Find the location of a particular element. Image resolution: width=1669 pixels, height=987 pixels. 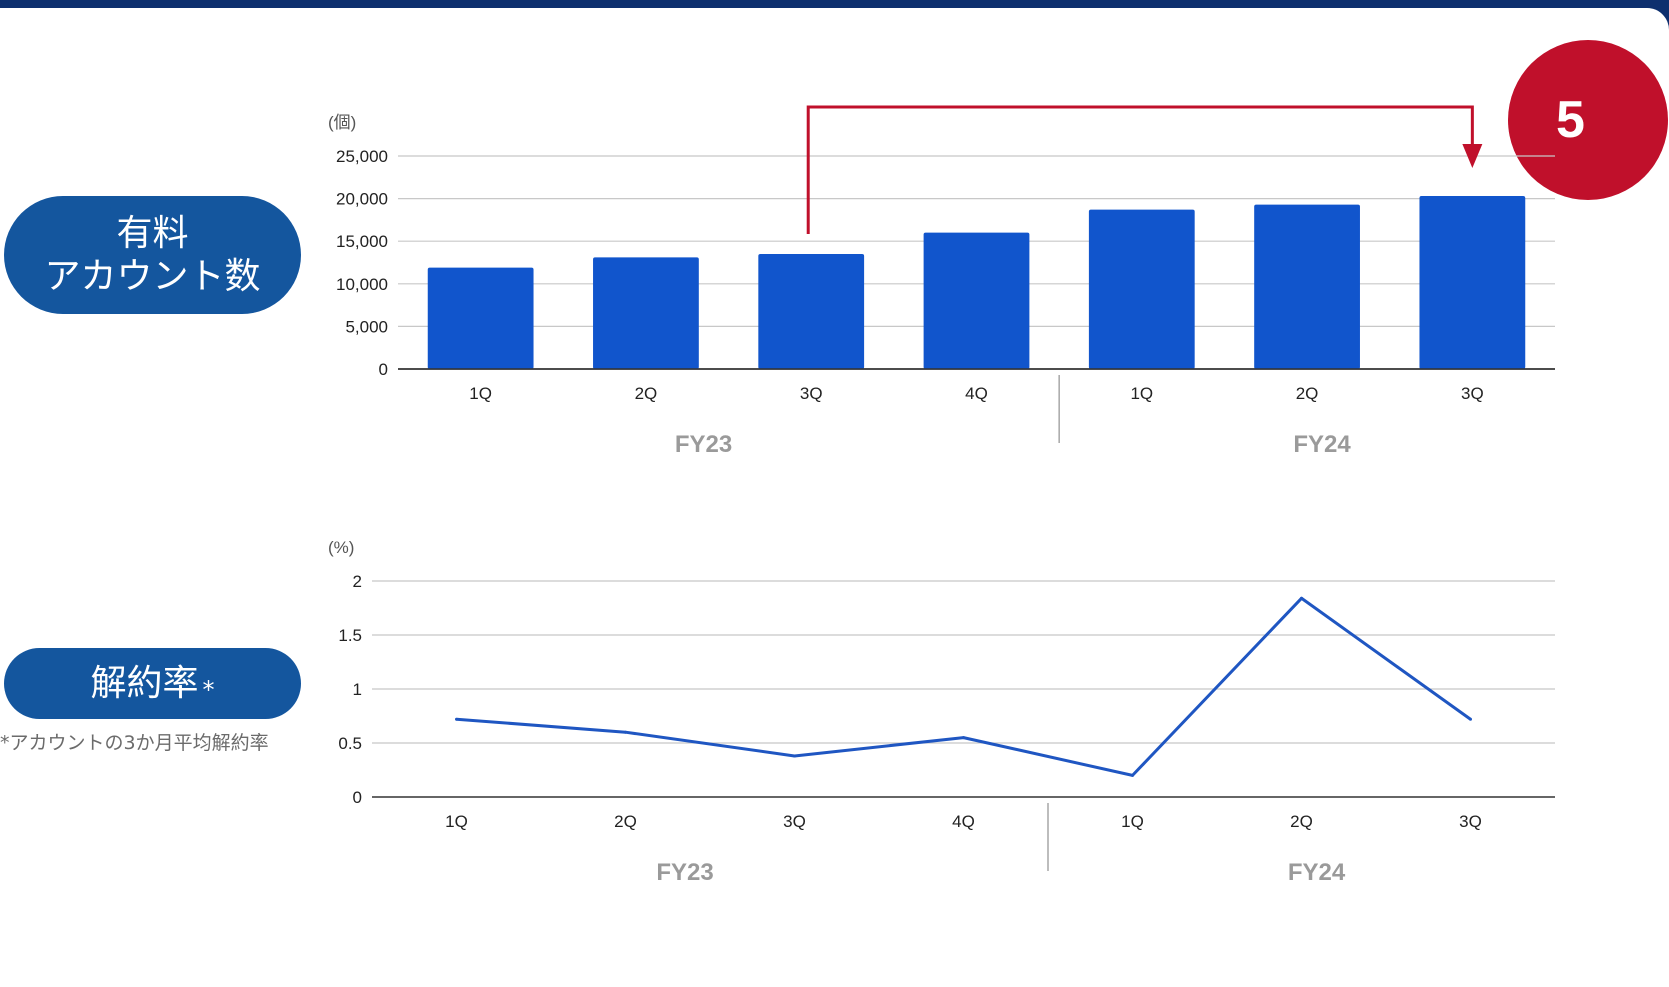

churn-rate-footnote: *アカウントの3か月平均解約率 is located at coordinates (134, 743).